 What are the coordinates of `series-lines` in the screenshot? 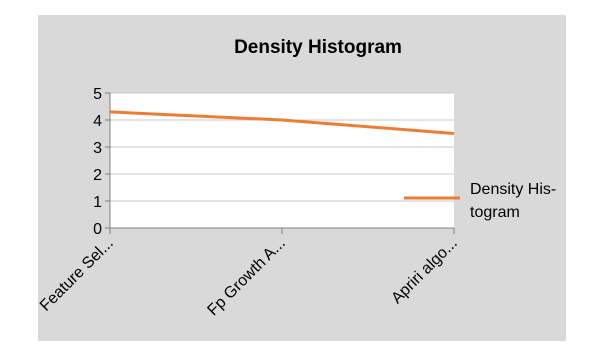 It's located at (282, 122).